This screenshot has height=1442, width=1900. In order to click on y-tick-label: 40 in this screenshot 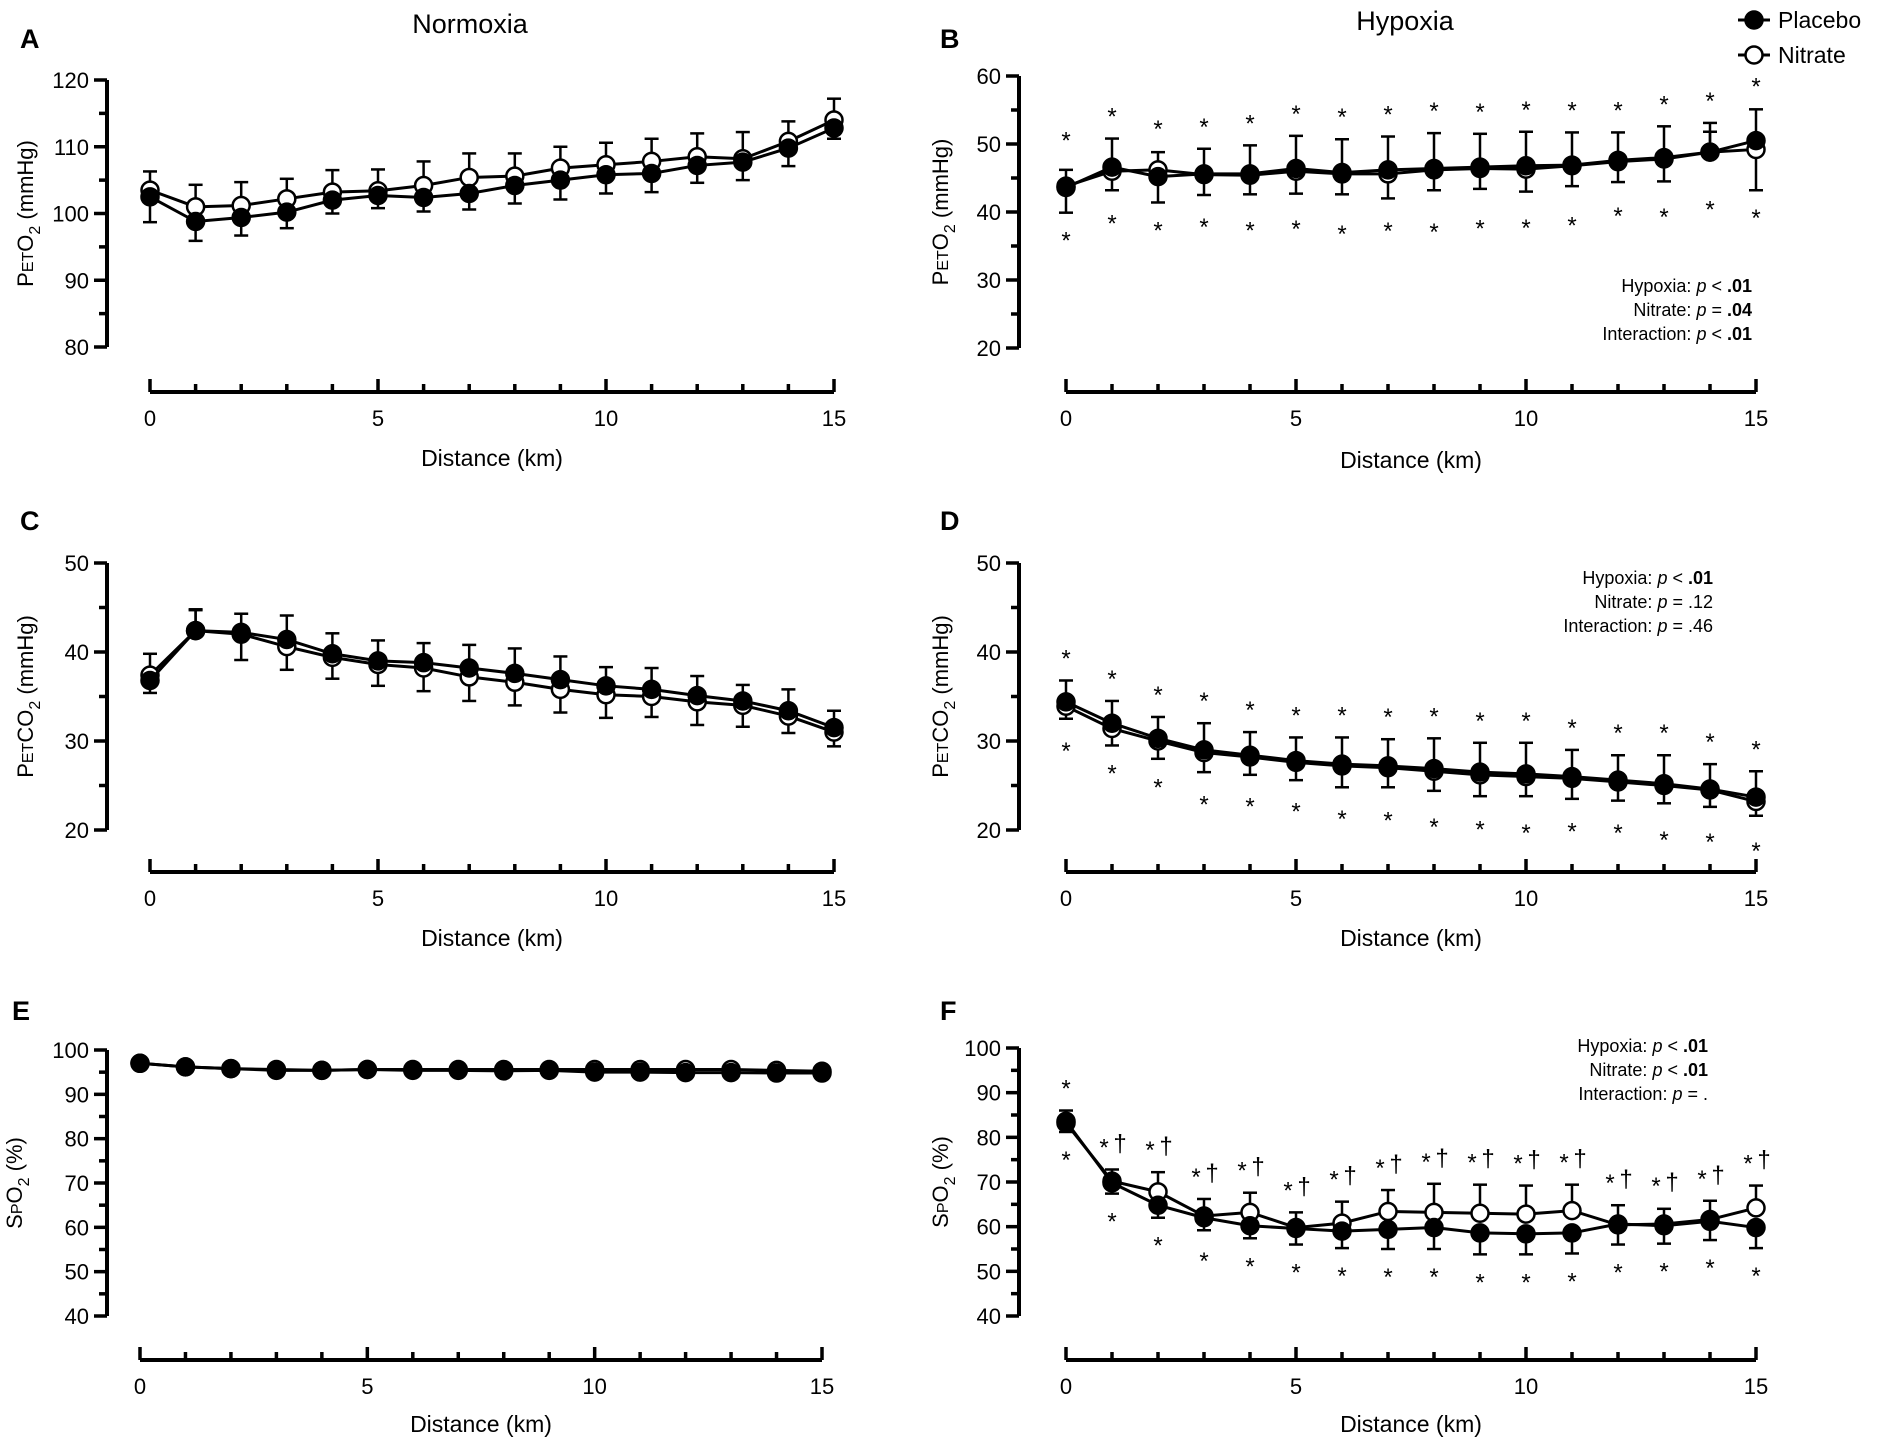, I will do `click(989, 212)`.